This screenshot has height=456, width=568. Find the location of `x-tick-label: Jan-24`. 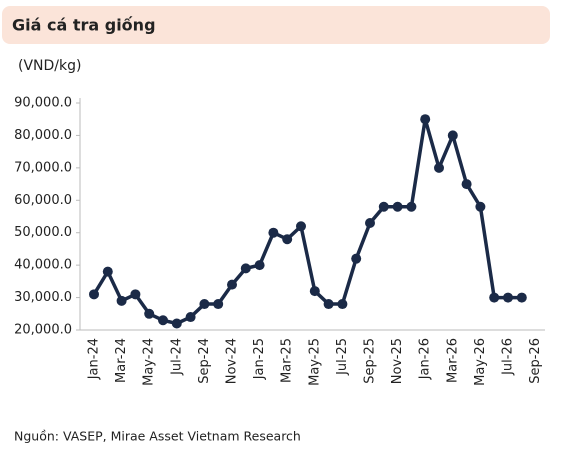

x-tick-label: Jan-24 is located at coordinates (94, 359).